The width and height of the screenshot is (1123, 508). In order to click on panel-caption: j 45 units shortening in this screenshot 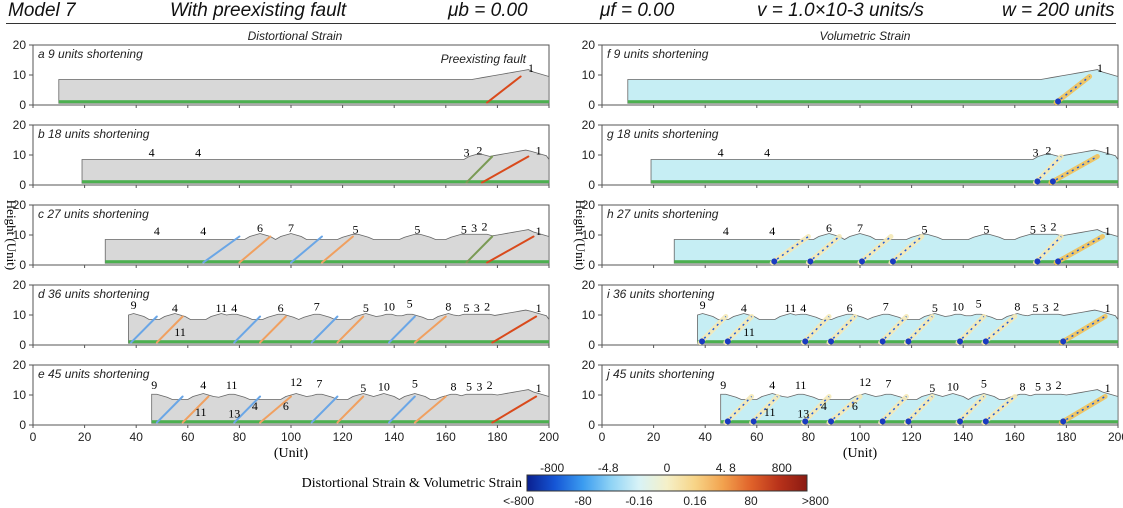, I will do `click(660, 374)`.